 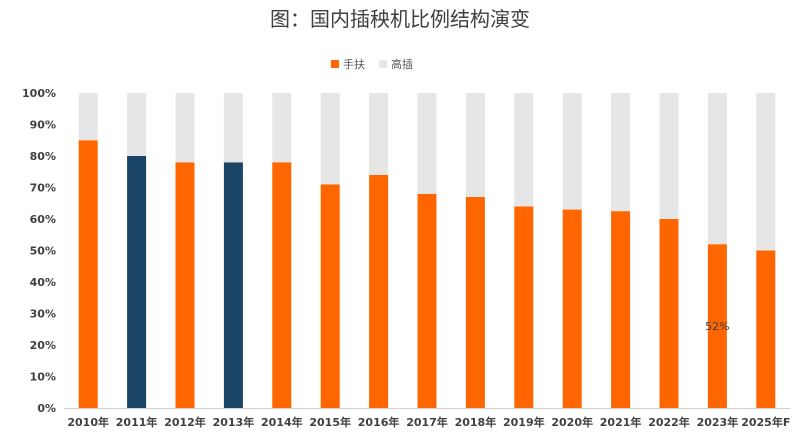 What do you see at coordinates (330, 422) in the screenshot?
I see `x-tick-label: 2015年` at bounding box center [330, 422].